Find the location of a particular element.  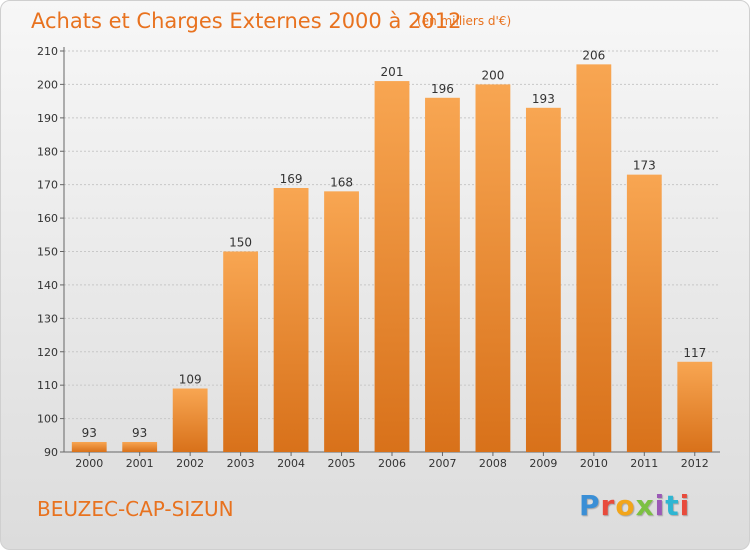

bar-2001 is located at coordinates (140, 446).